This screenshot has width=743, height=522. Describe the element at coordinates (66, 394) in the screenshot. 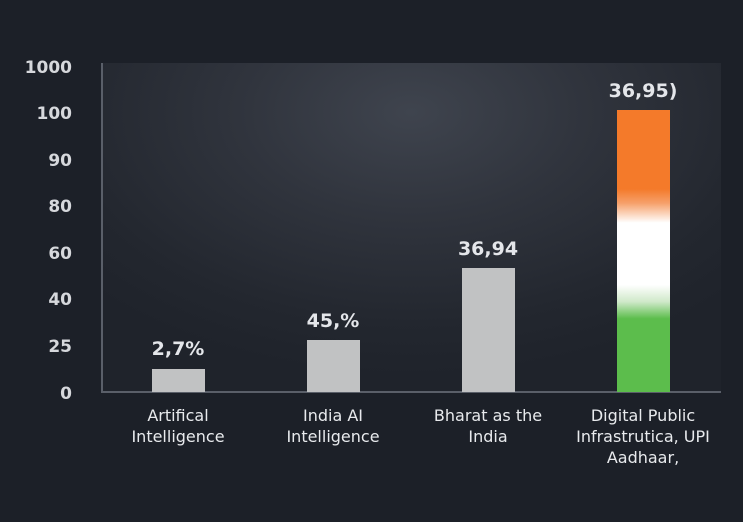

I see `y-tick-label: 0` at that location.